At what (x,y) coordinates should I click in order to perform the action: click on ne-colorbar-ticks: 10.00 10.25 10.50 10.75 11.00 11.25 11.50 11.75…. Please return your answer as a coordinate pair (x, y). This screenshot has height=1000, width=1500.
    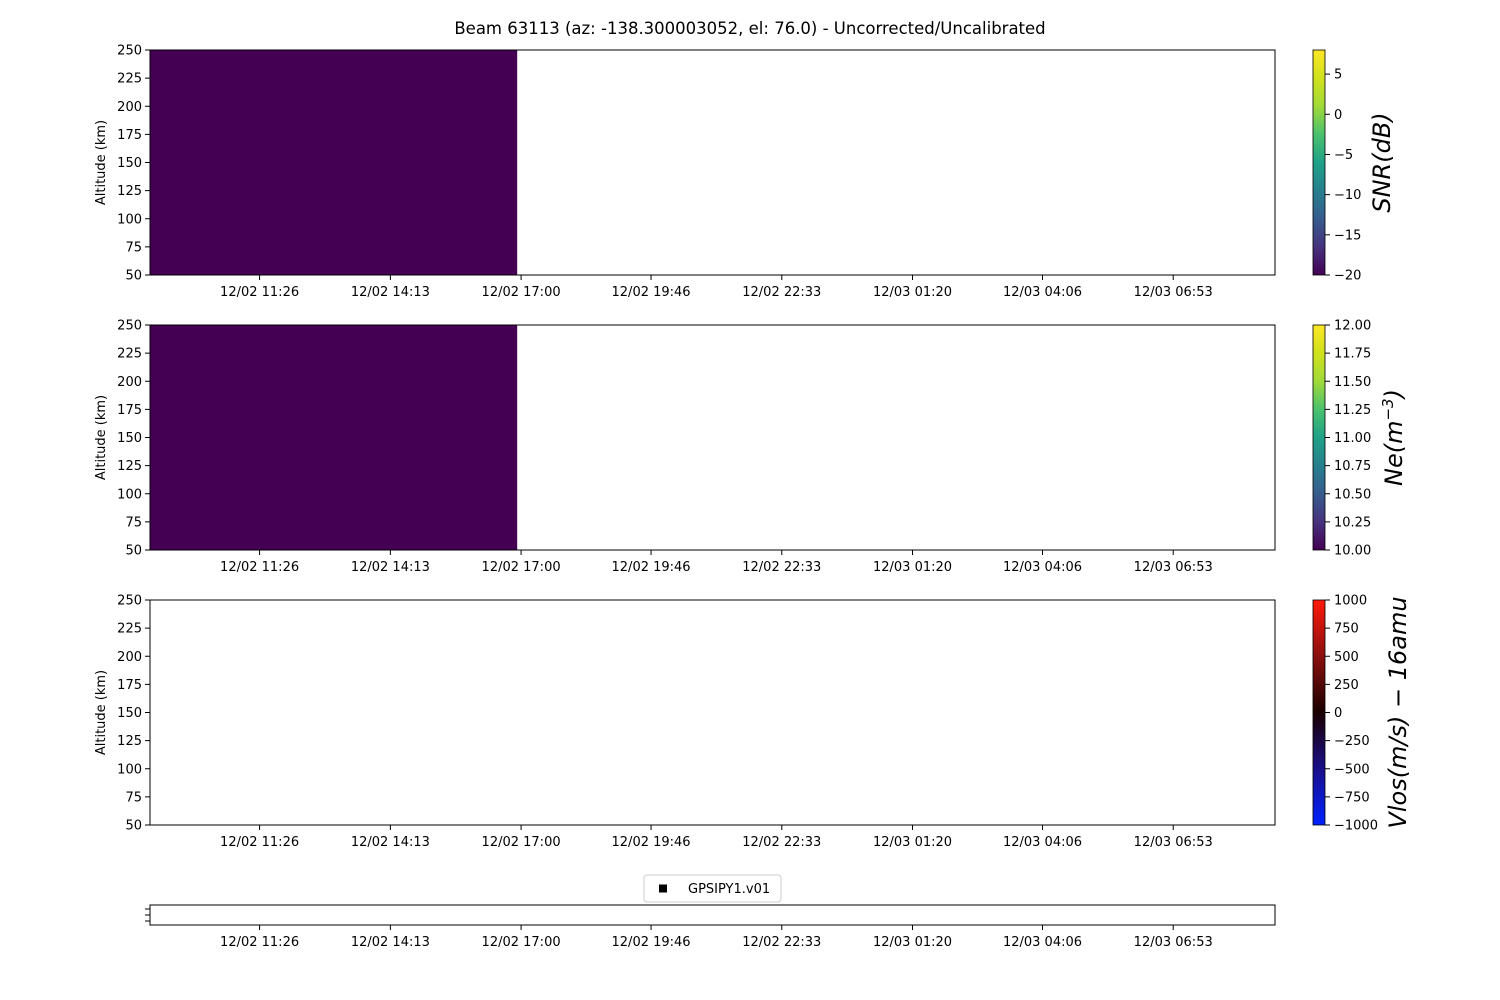
    Looking at the image, I should click on (1348, 439).